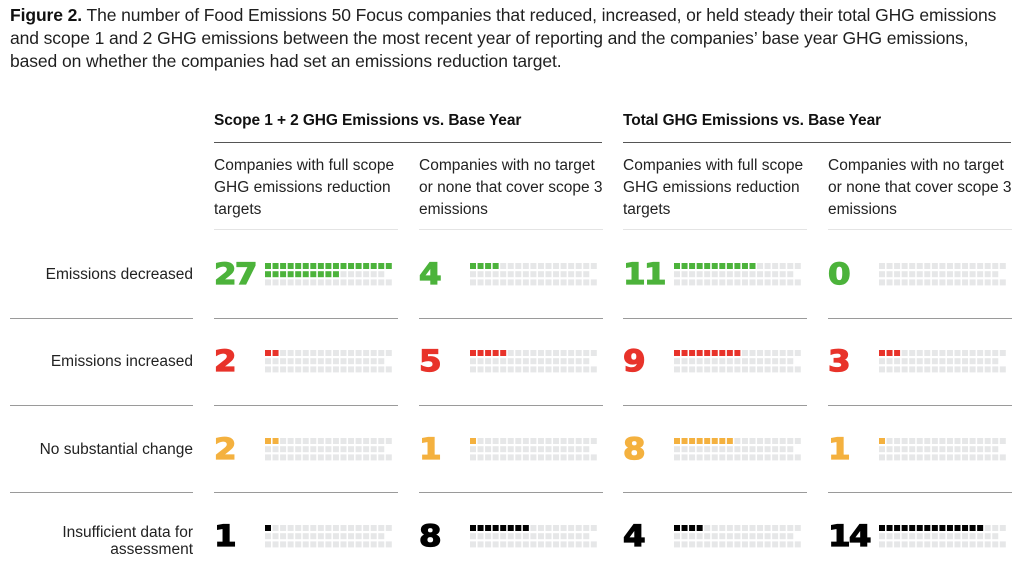  What do you see at coordinates (225, 449) in the screenshot?
I see `value-number: 2` at bounding box center [225, 449].